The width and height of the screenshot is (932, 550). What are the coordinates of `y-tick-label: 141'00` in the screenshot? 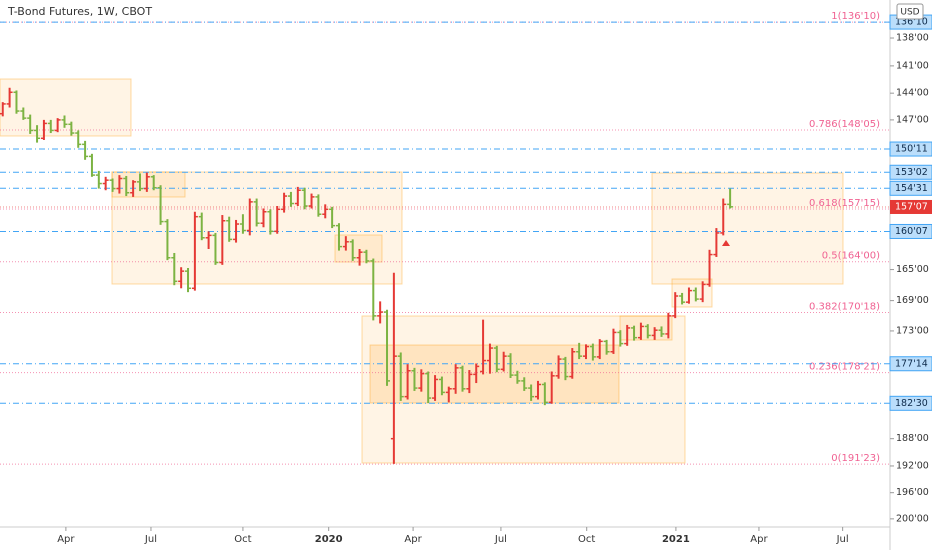 It's located at (912, 65).